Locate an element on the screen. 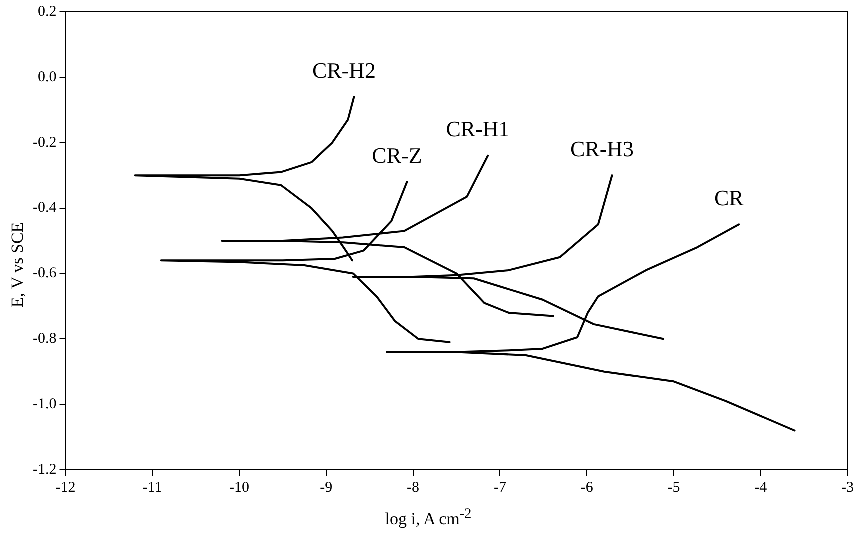  x-tick-label: -11 is located at coordinates (152, 488).